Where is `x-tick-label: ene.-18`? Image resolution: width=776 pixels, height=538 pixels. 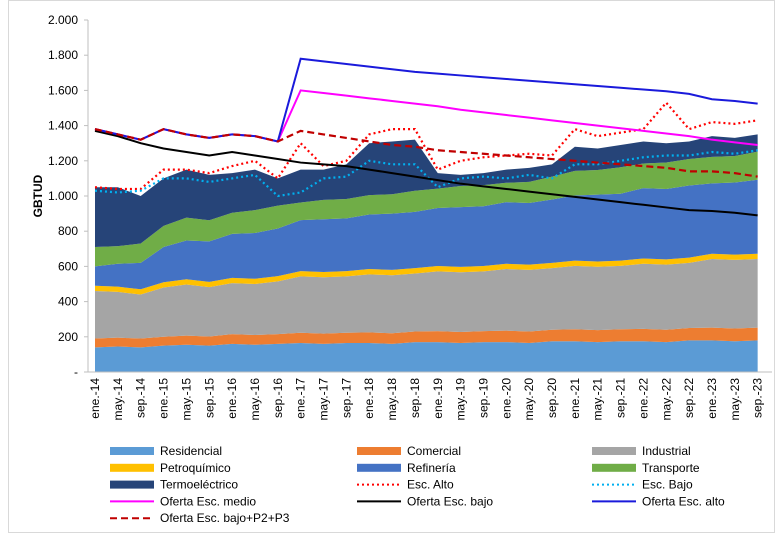
x-tick-label: ene.-18 is located at coordinates (369, 398).